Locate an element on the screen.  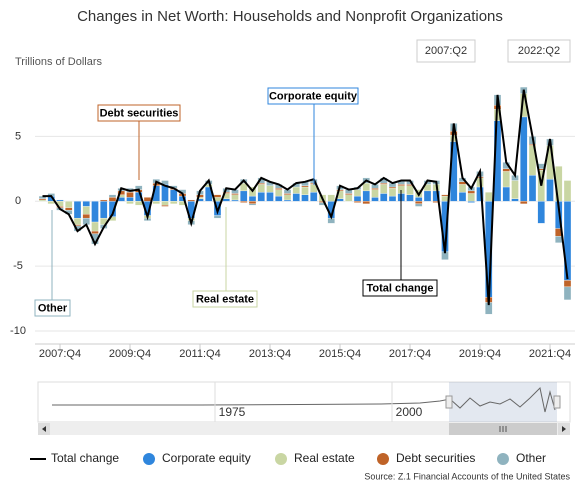
x-tick-label: 2015:Q4 is located at coordinates (340, 354).